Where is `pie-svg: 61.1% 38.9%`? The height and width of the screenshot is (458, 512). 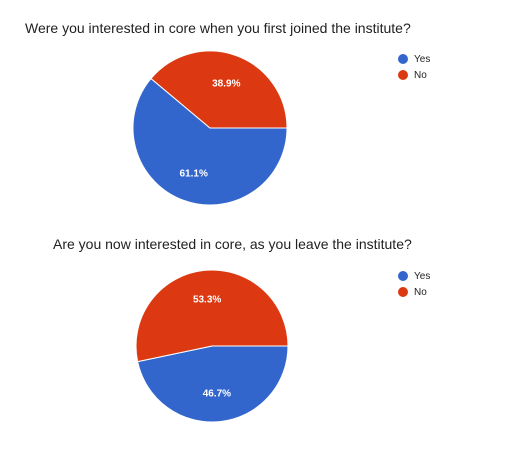 pie-svg: 61.1% 38.9% is located at coordinates (210, 128).